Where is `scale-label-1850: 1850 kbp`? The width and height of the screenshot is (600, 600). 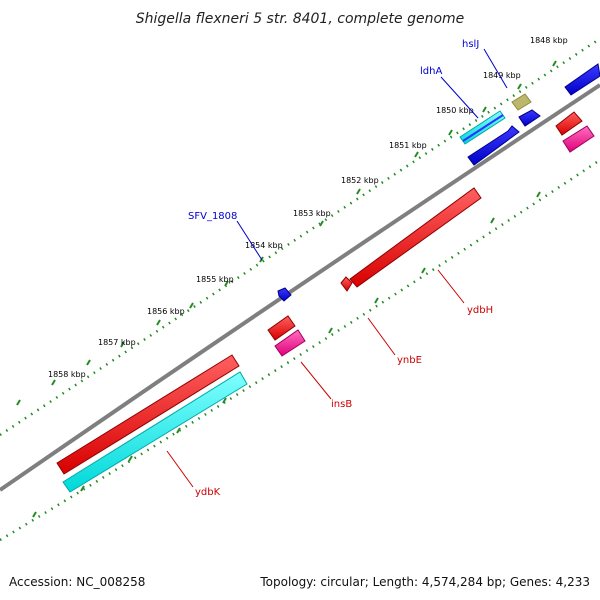
scale-label-1850: 1850 kbp is located at coordinates (455, 110).